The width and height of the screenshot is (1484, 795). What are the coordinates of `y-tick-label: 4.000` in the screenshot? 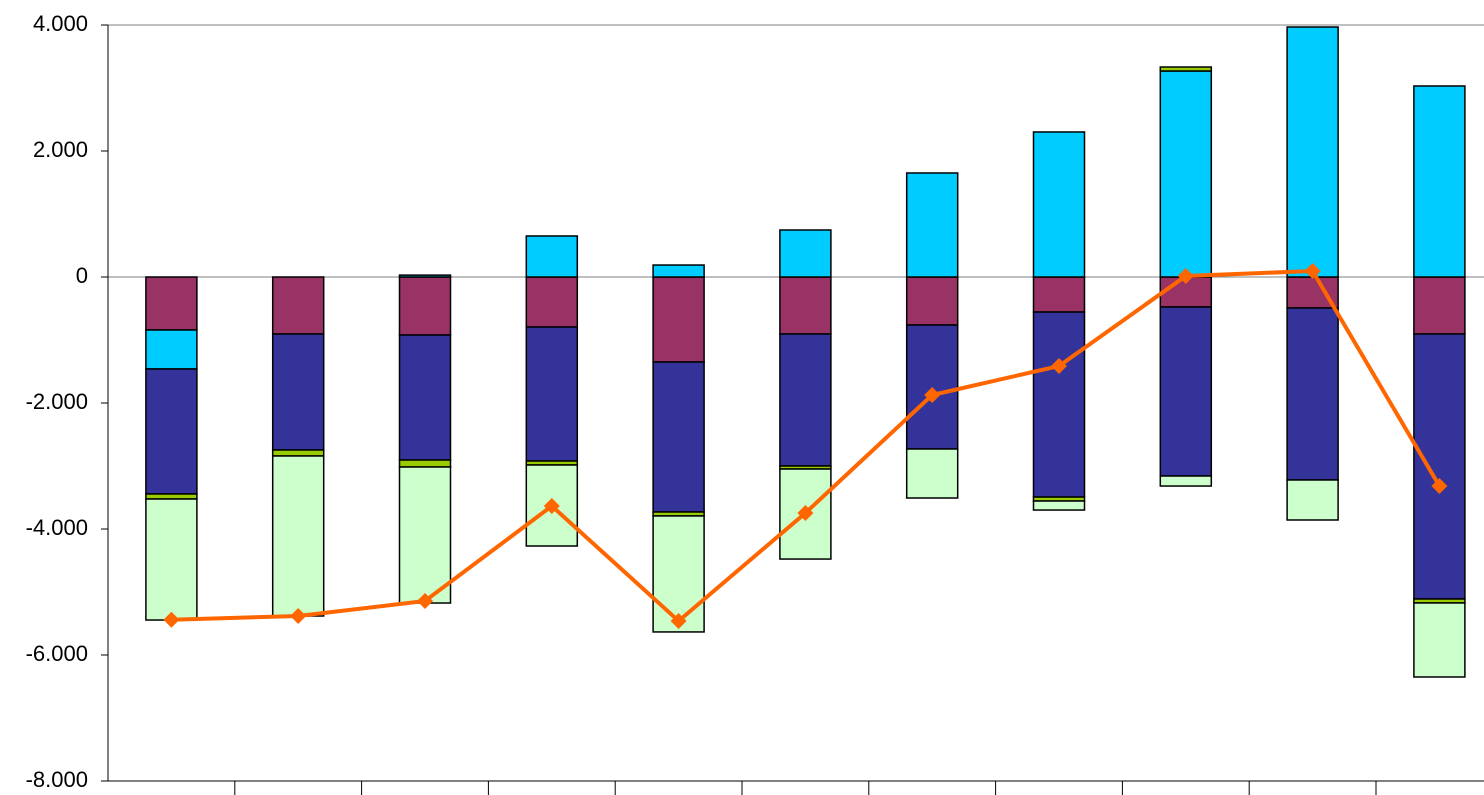 It's located at (60, 23).